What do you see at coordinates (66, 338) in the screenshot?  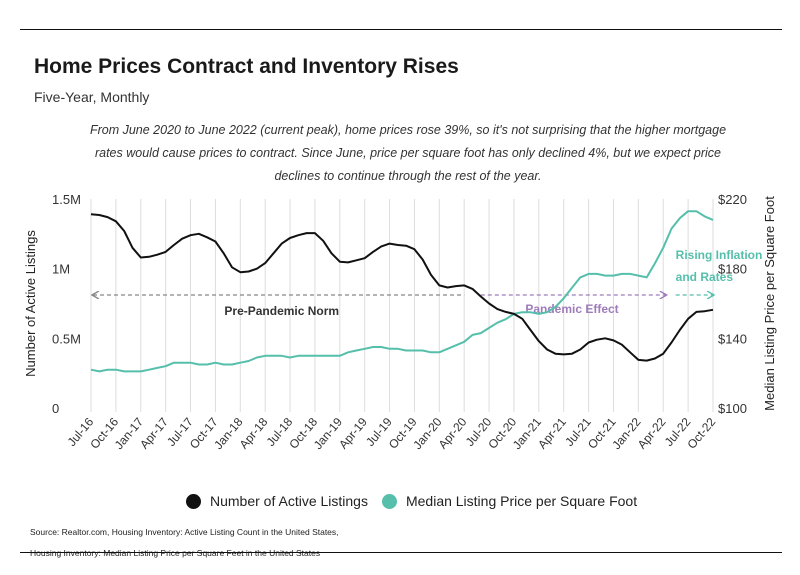 I see `y-tick-label-left: 0.5M` at bounding box center [66, 338].